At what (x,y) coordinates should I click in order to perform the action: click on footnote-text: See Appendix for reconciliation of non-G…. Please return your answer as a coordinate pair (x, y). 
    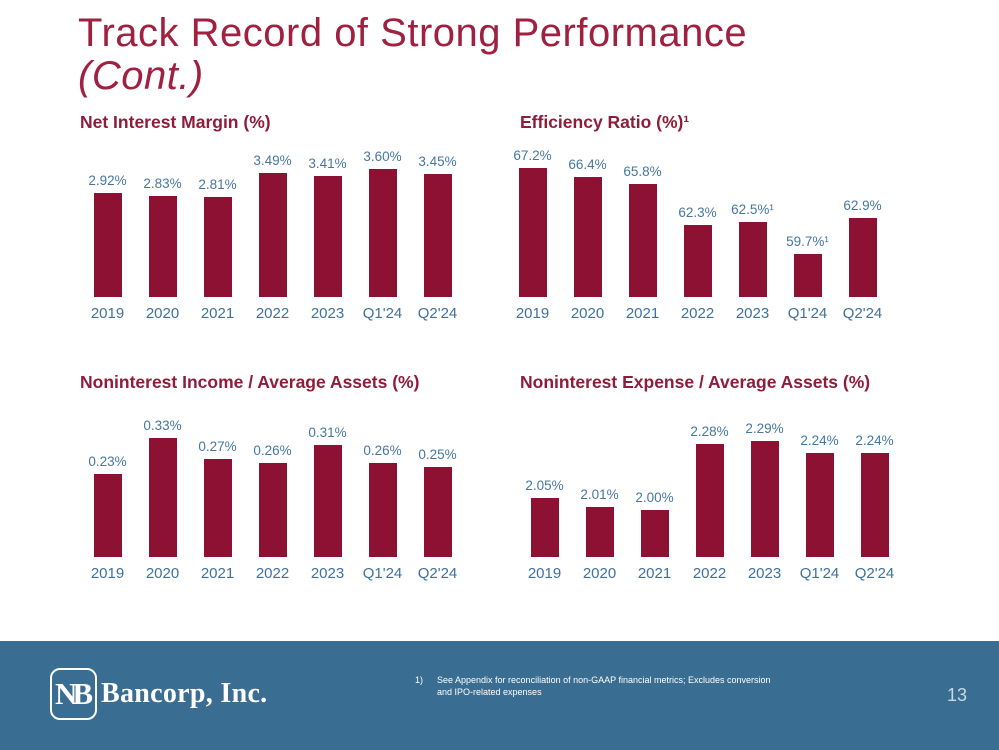
    Looking at the image, I should click on (604, 686).